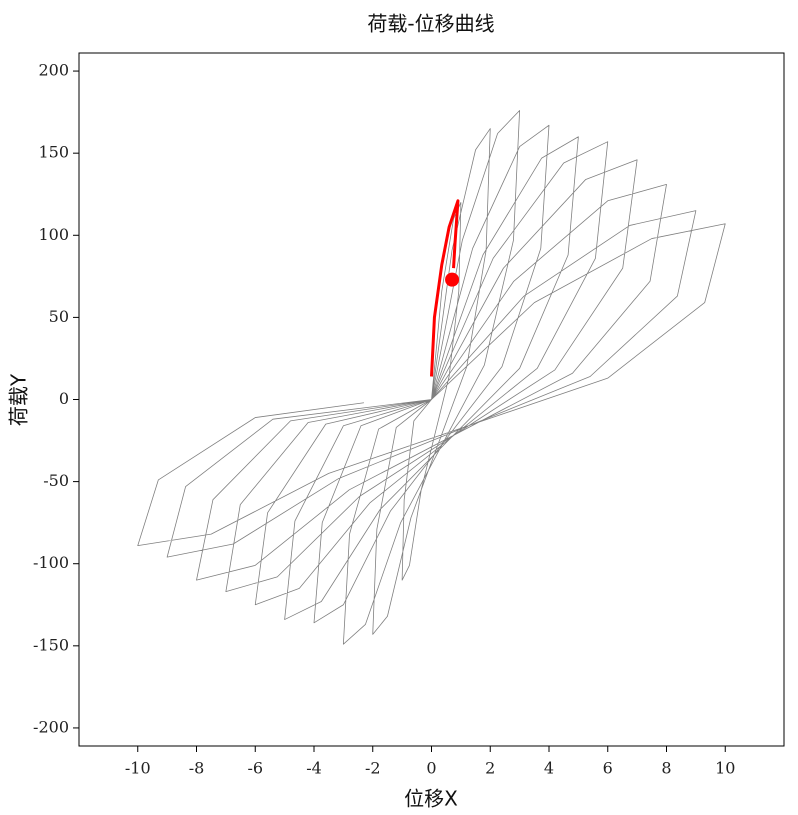 Image resolution: width=798 pixels, height=815 pixels. Describe the element at coordinates (197, 768) in the screenshot. I see `x-tick-label: -8` at that location.